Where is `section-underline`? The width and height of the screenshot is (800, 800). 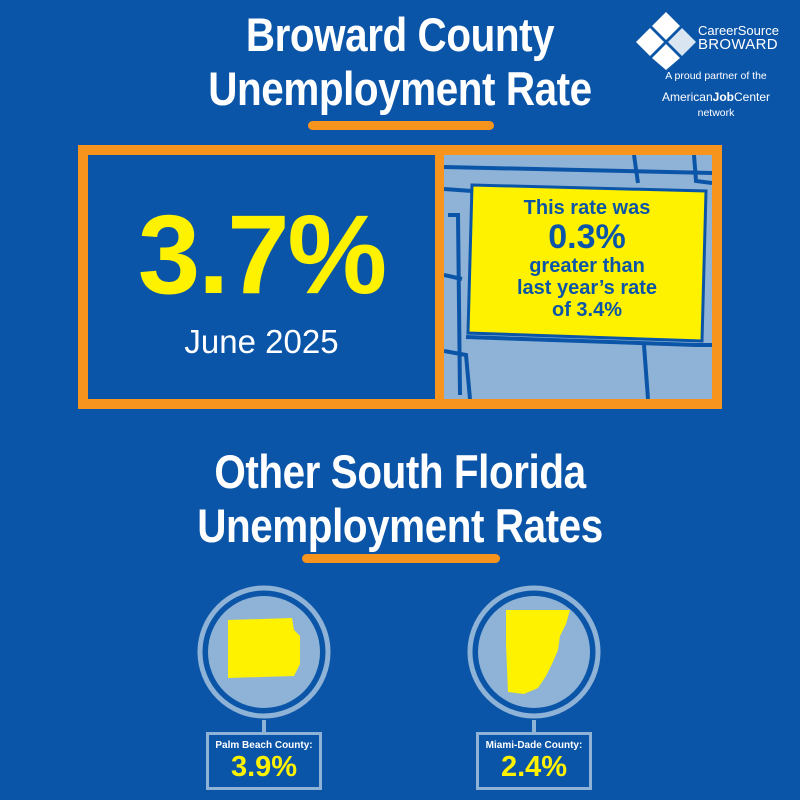 section-underline is located at coordinates (401, 558).